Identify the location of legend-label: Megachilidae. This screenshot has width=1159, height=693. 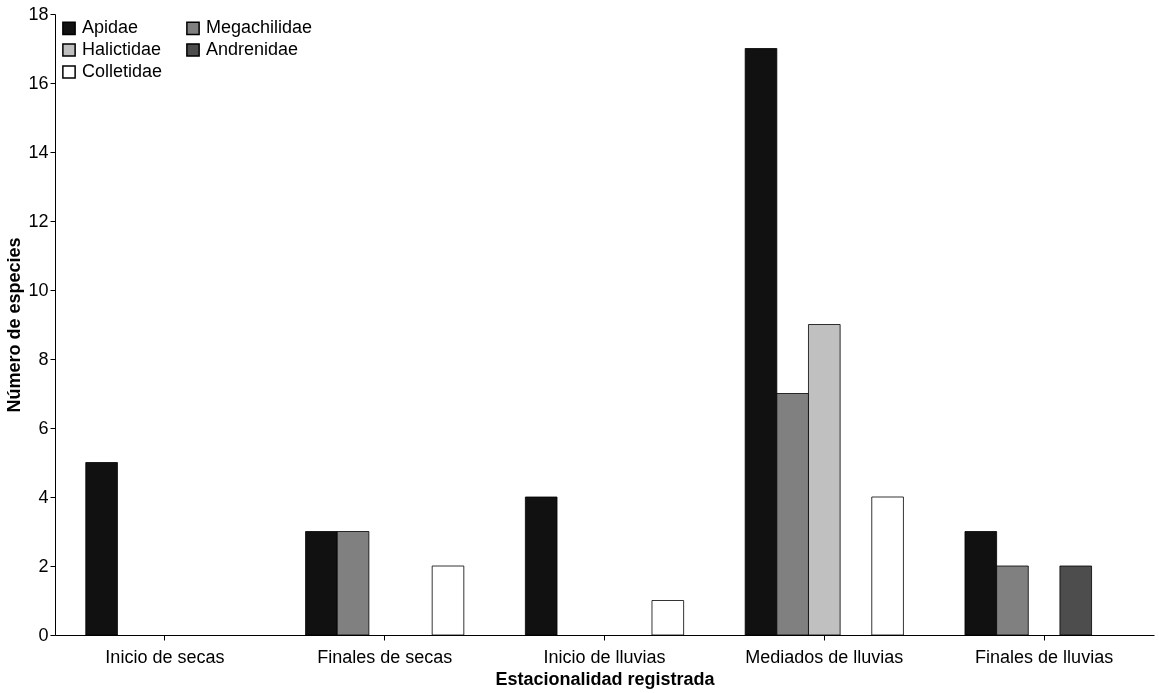
(259, 27).